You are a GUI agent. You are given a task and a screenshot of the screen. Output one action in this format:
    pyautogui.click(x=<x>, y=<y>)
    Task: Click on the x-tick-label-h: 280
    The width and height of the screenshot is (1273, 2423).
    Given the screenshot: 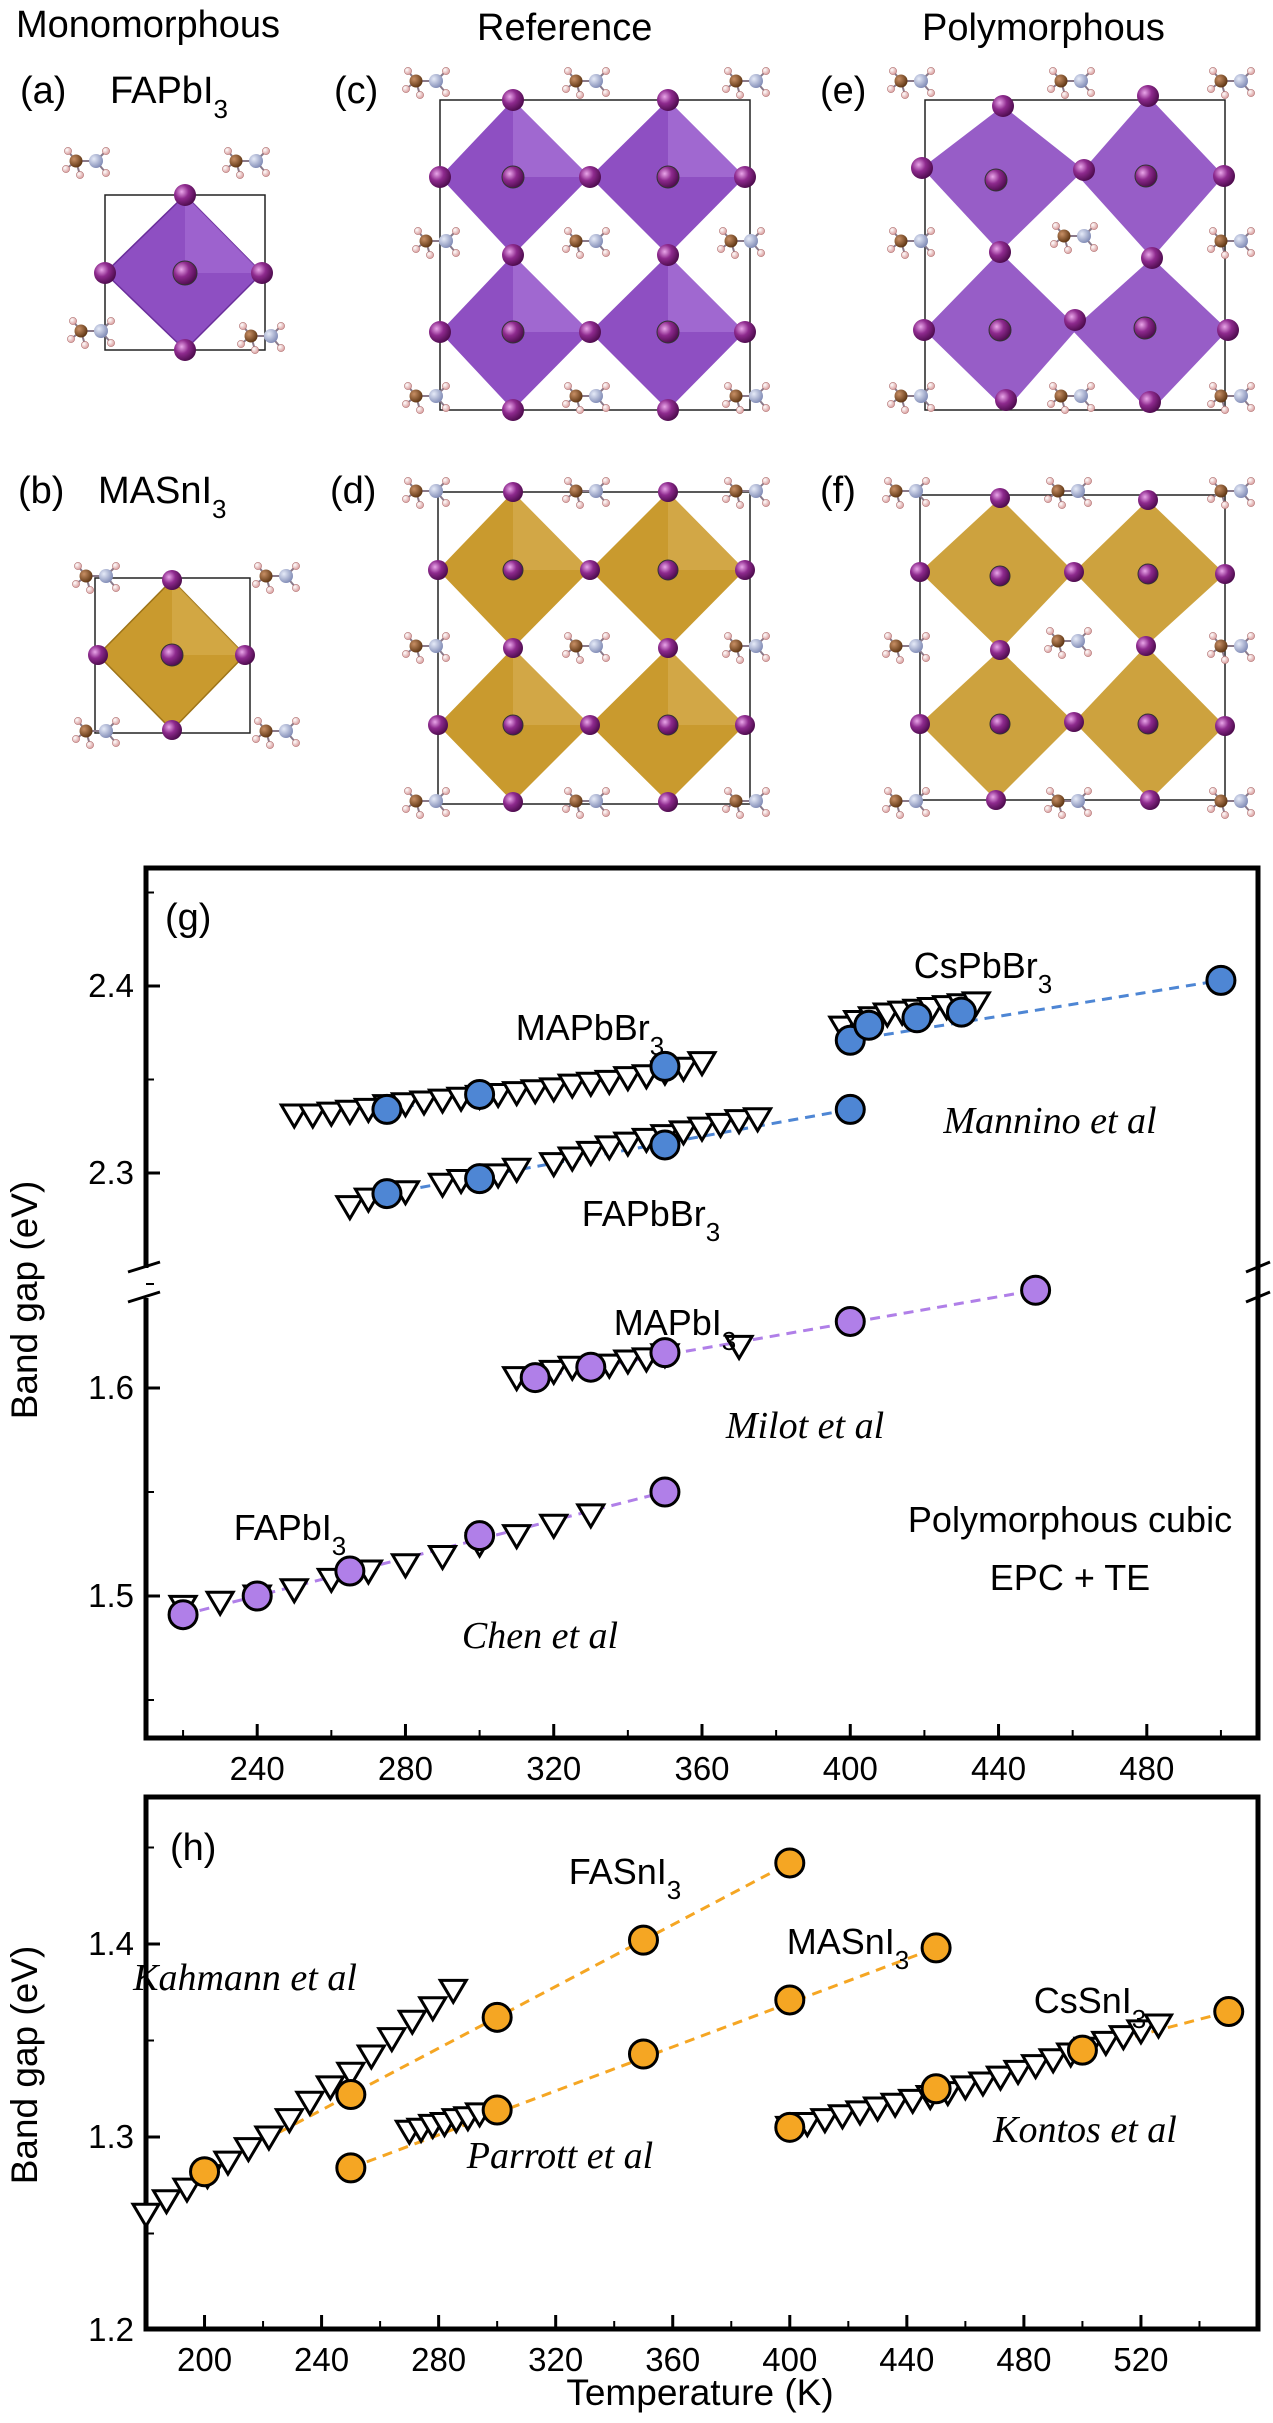 What is the action you would take?
    pyautogui.click(x=438, y=2359)
    